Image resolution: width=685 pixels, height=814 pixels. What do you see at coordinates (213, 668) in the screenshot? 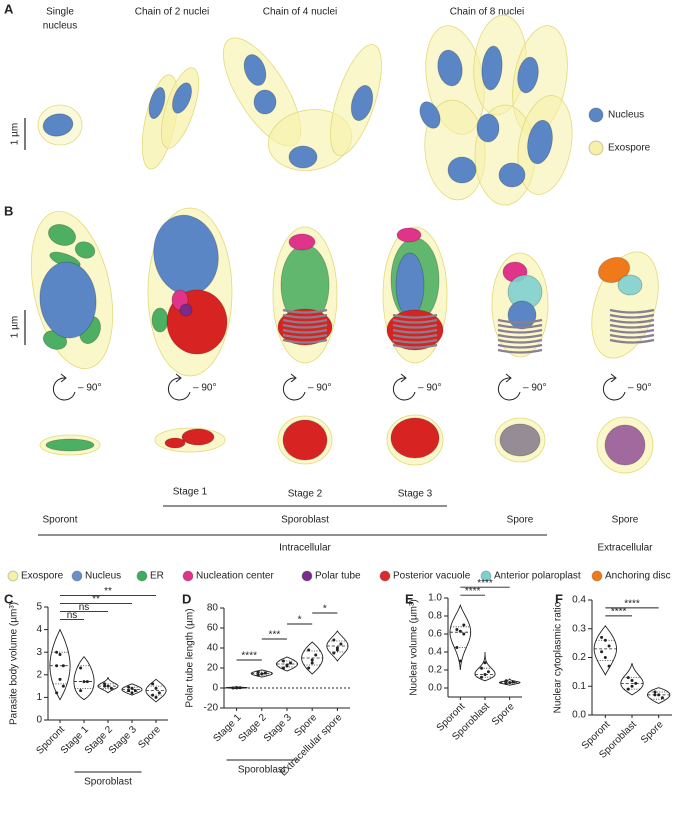
I see `y-tick-label: 20` at bounding box center [213, 668].